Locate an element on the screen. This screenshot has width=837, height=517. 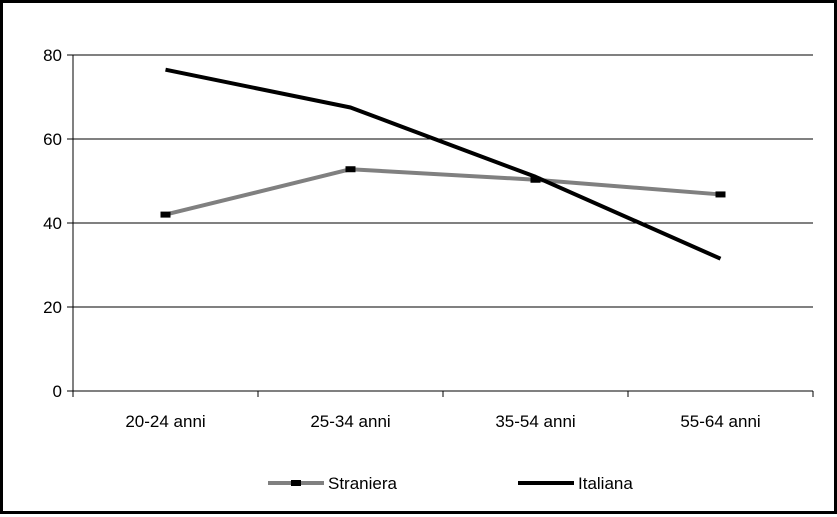
x-tick-label: 25-34 anni is located at coordinates (350, 421).